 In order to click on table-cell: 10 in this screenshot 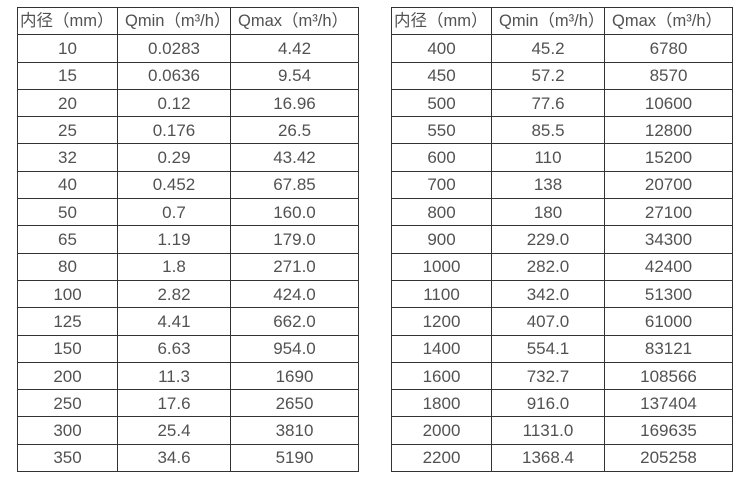, I will do `click(67, 48)`.